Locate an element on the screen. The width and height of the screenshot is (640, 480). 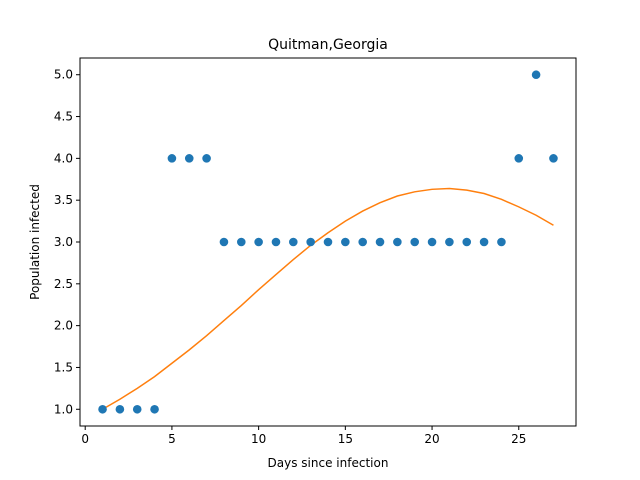
x-tick-label: 5 is located at coordinates (172, 439).